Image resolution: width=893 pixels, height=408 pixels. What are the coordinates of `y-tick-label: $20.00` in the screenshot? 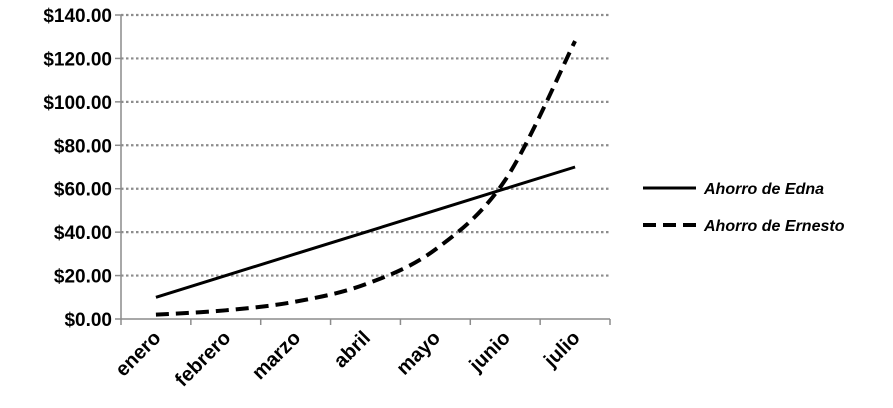 It's located at (83, 277).